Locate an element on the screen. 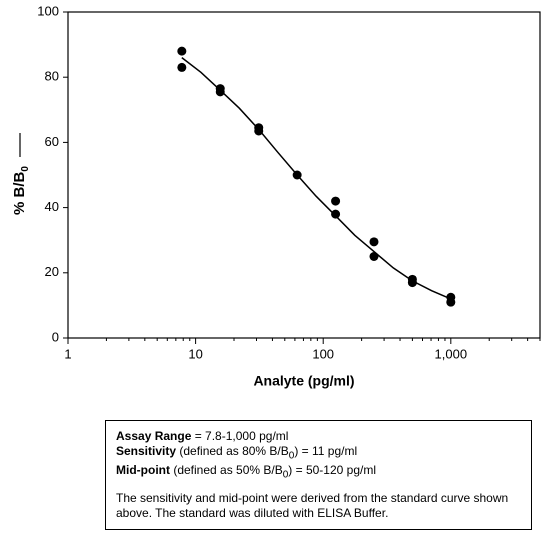 This screenshot has width=546, height=540. y-axis-label-group: % B/B0 is located at coordinates (21, 174).